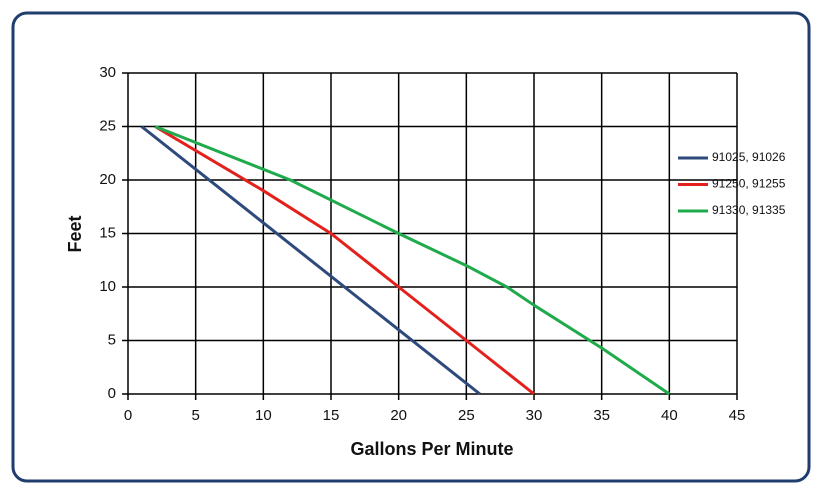  I want to click on x-axis-title: Gallons Per Minute, so click(431, 449).